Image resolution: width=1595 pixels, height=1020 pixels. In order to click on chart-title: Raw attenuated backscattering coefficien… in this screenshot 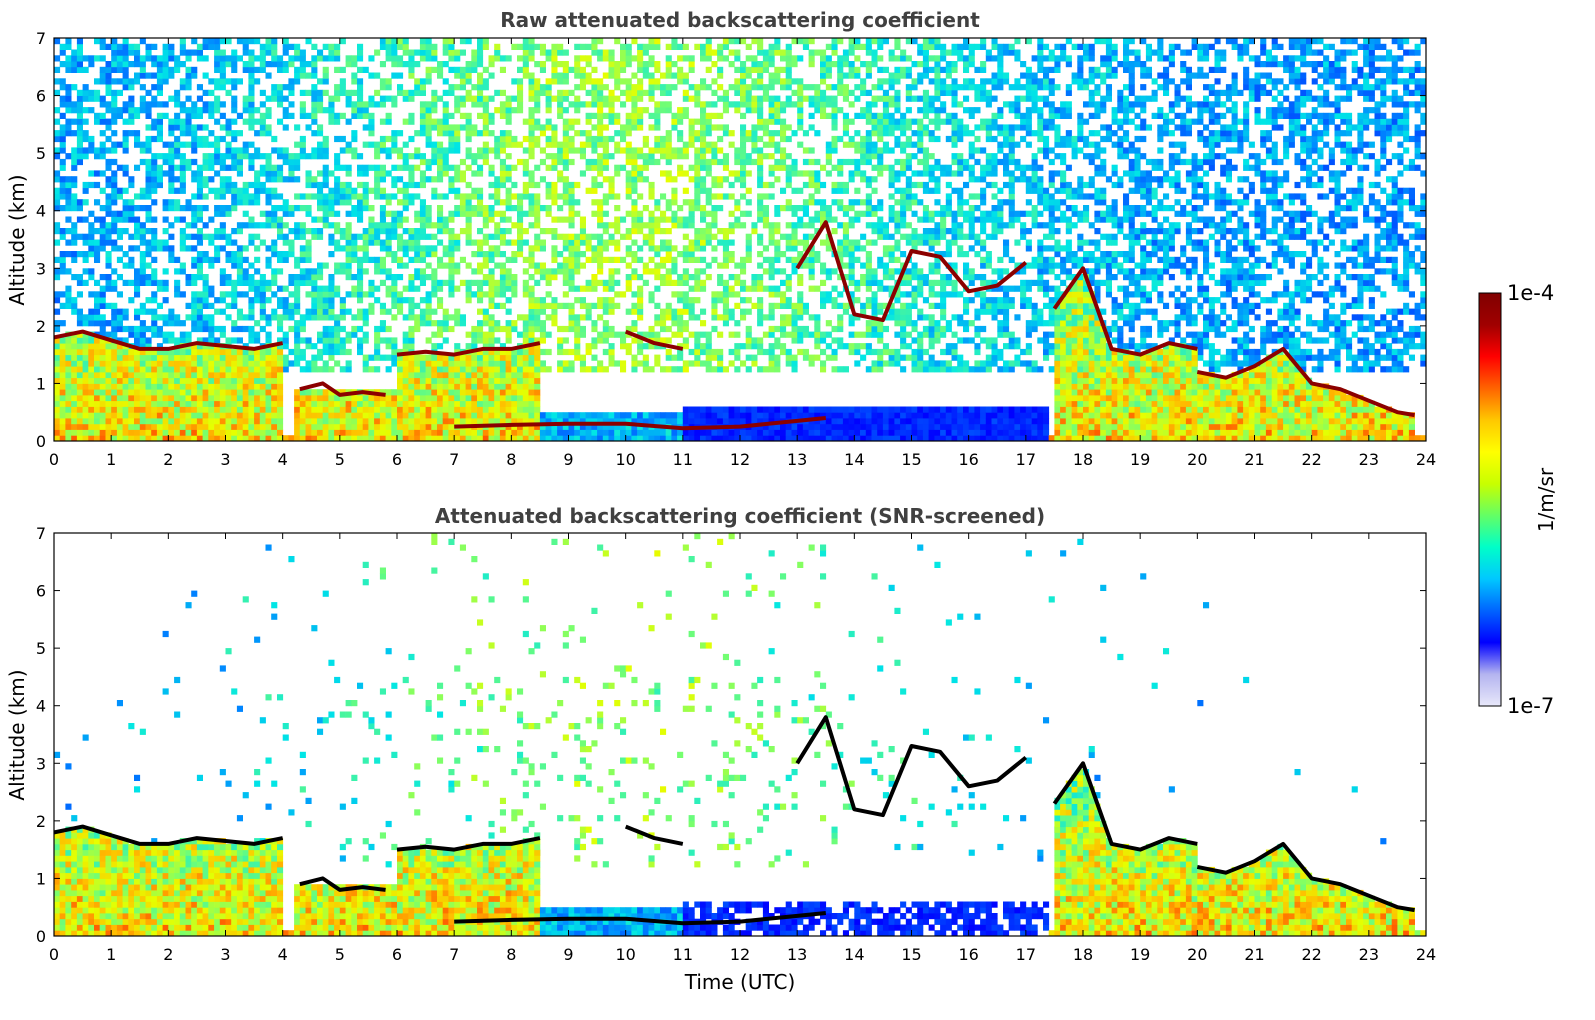, I will do `click(740, 20)`.